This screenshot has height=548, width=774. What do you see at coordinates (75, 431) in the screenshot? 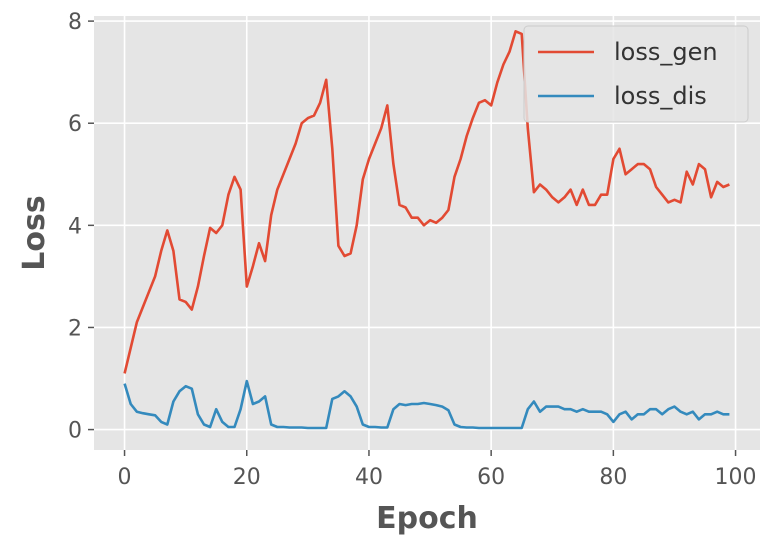
I see `y-tick-label: 0` at bounding box center [75, 431].